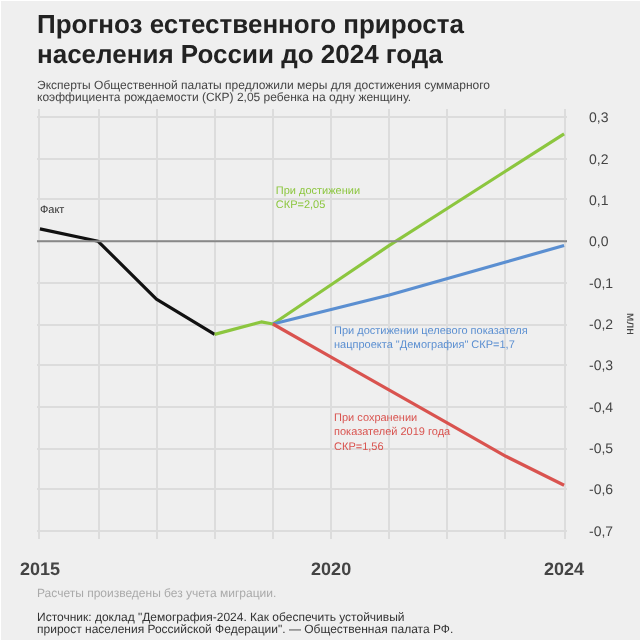 This screenshot has width=640, height=640. I want to click on x-tick-label: 2015, so click(39, 569).